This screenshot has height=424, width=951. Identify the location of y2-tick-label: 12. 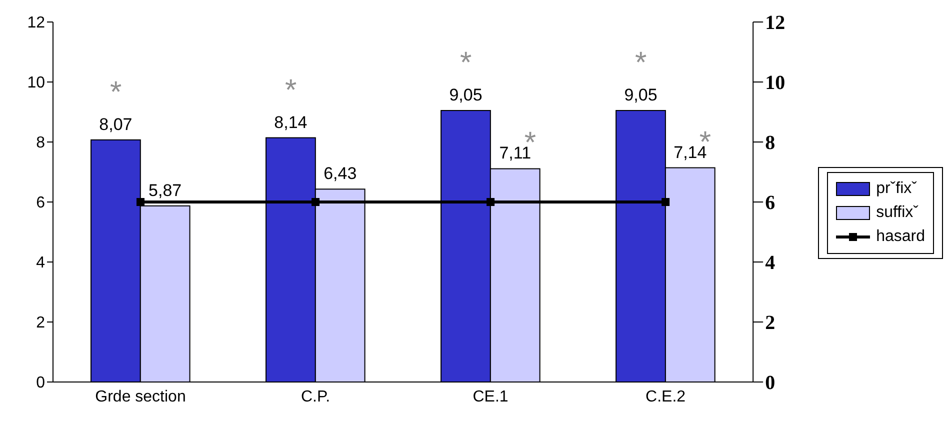
(775, 23).